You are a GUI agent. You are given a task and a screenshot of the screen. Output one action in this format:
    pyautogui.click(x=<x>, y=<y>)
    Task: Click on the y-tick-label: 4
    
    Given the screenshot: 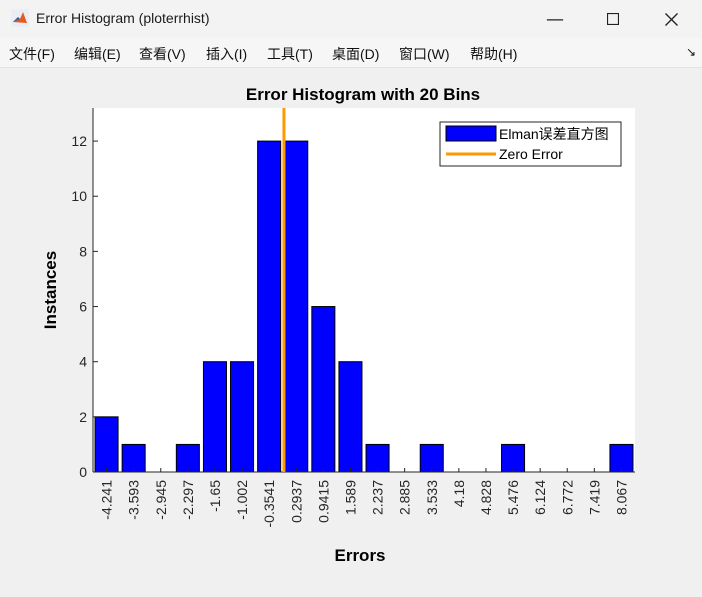 What is the action you would take?
    pyautogui.click(x=83, y=362)
    